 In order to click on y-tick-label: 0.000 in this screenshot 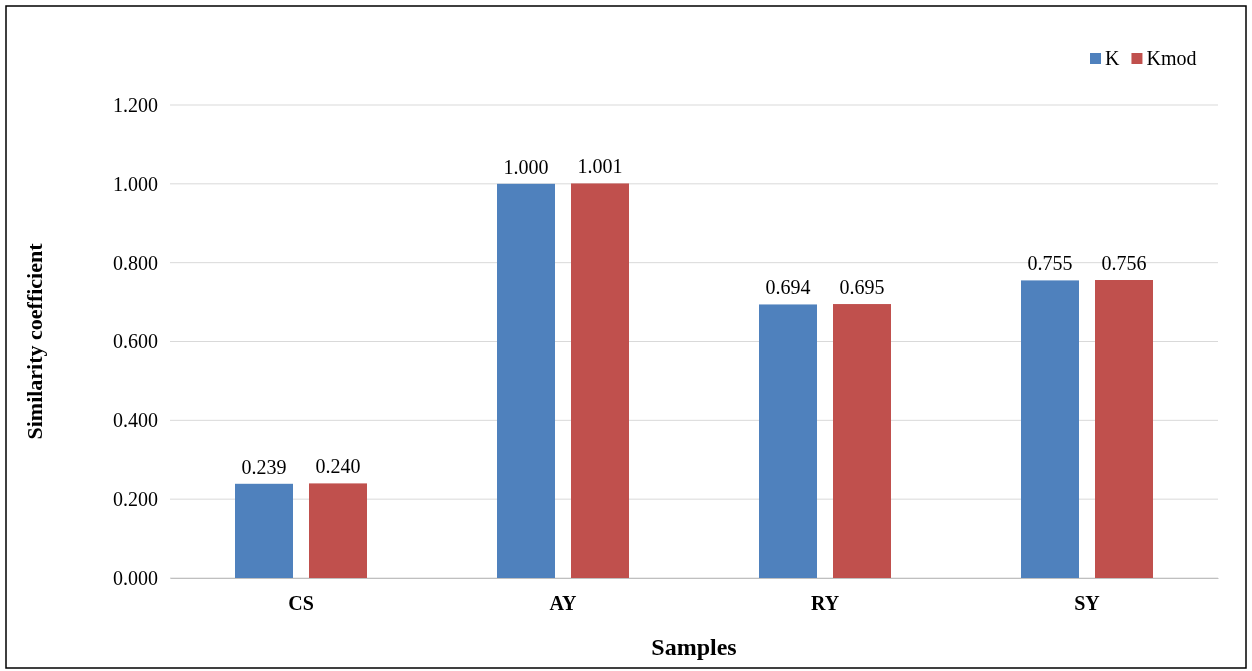, I will do `click(135, 577)`.